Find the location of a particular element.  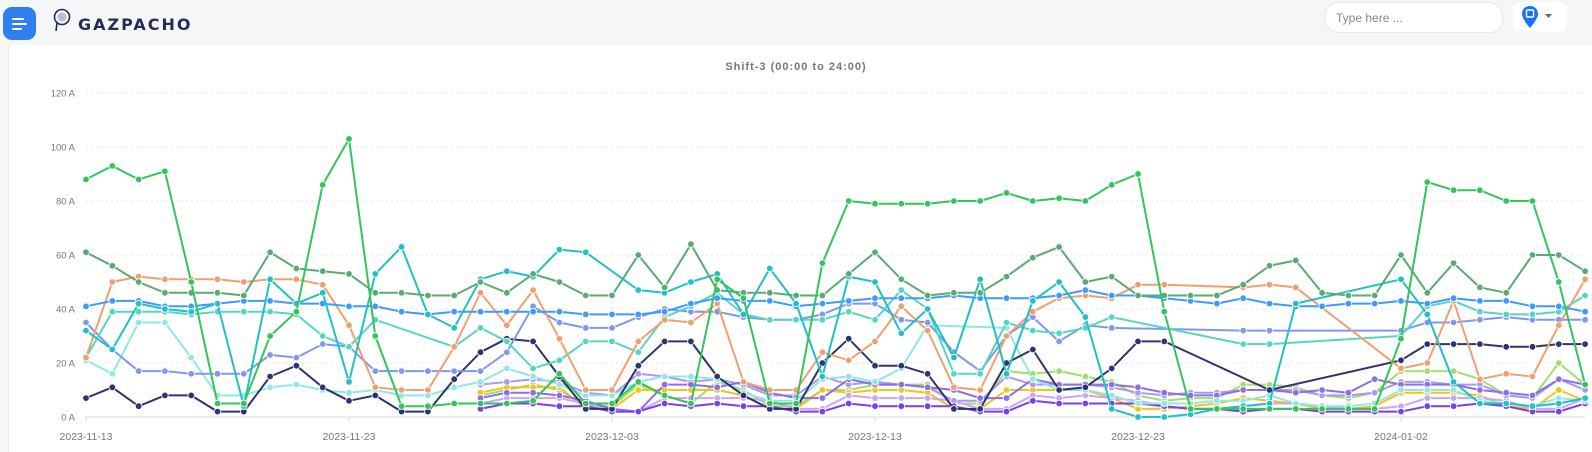

brand-logo: GAZPACHO is located at coordinates (122, 21).